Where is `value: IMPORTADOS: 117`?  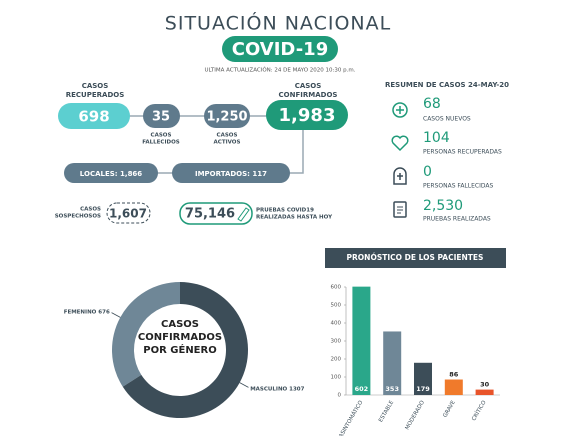 value: IMPORTADOS: 117 is located at coordinates (231, 174).